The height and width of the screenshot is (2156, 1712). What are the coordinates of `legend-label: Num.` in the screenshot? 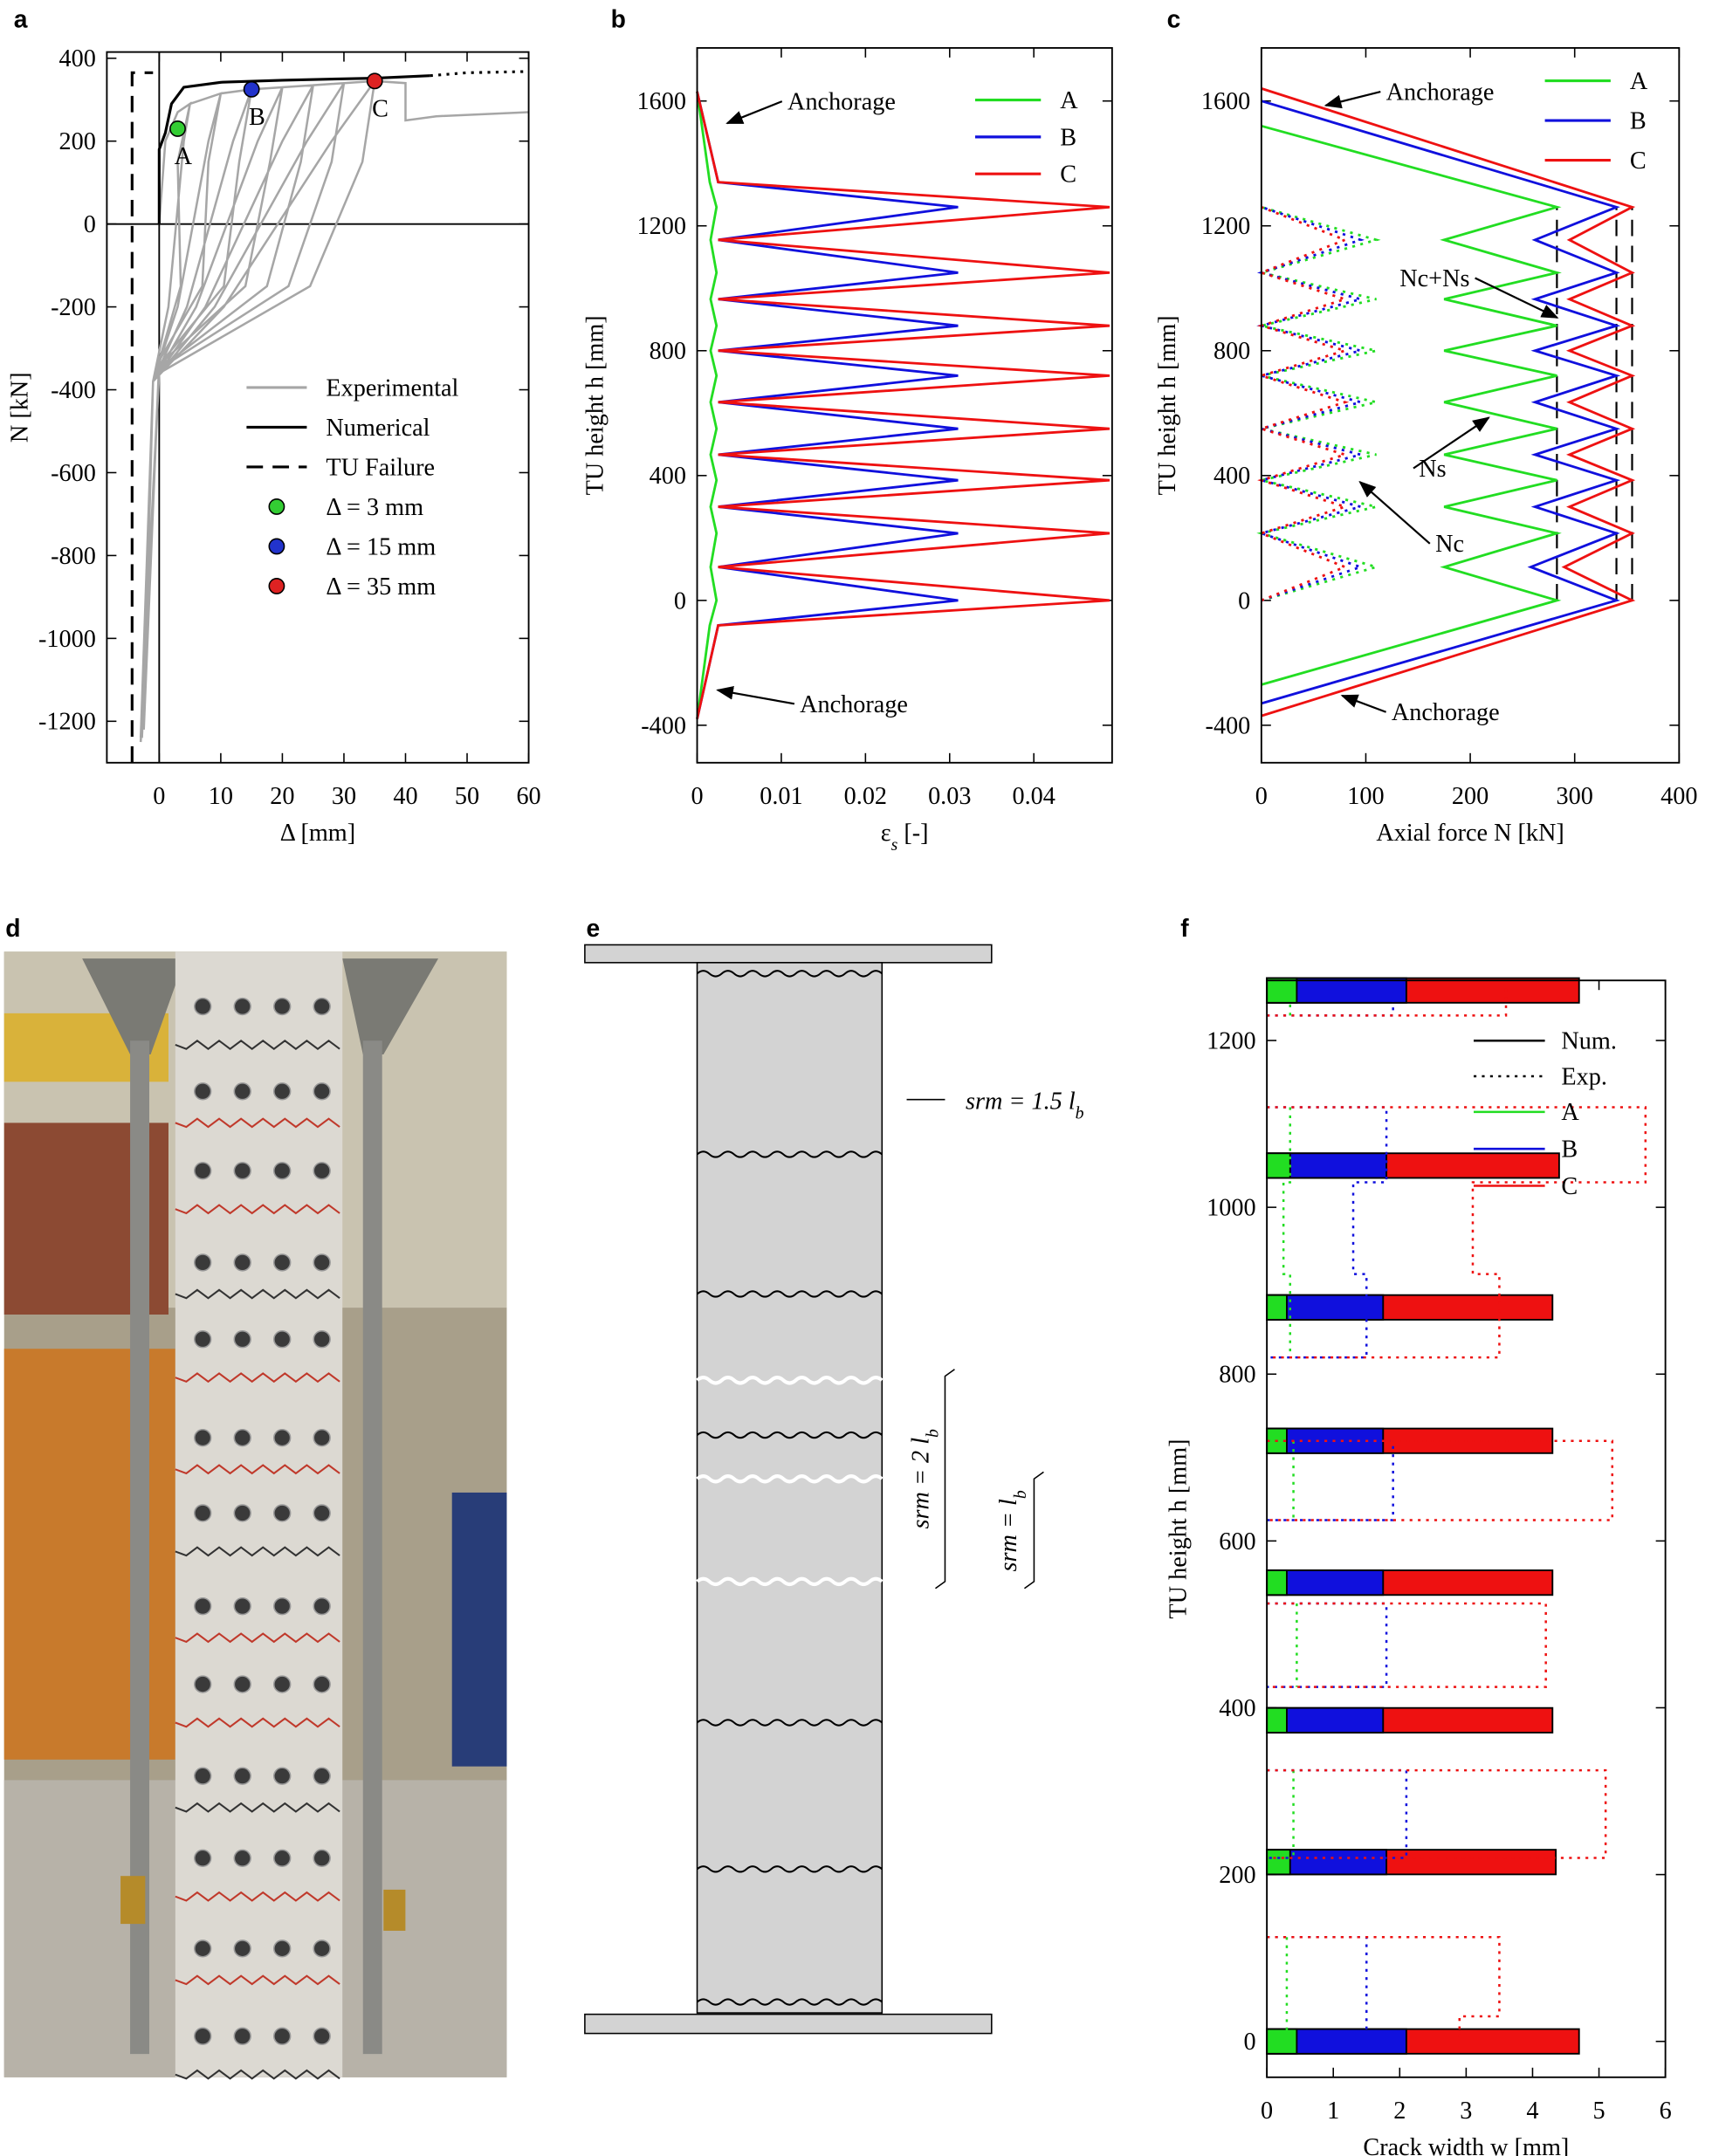 It's located at (1589, 1041).